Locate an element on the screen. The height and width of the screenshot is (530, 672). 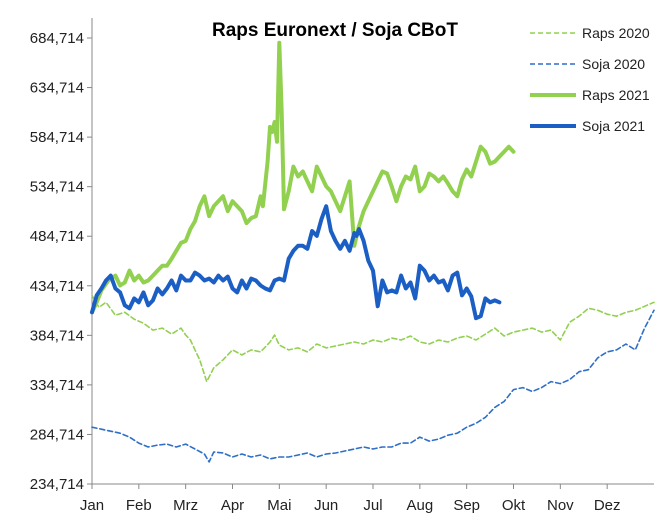
x-tick-label: Jul is located at coordinates (372, 505).